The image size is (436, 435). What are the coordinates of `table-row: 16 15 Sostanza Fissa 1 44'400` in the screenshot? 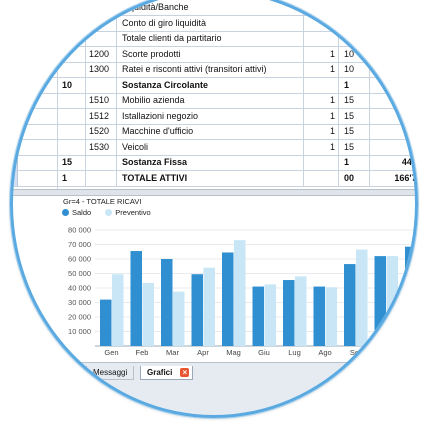 It's located at (214, 163).